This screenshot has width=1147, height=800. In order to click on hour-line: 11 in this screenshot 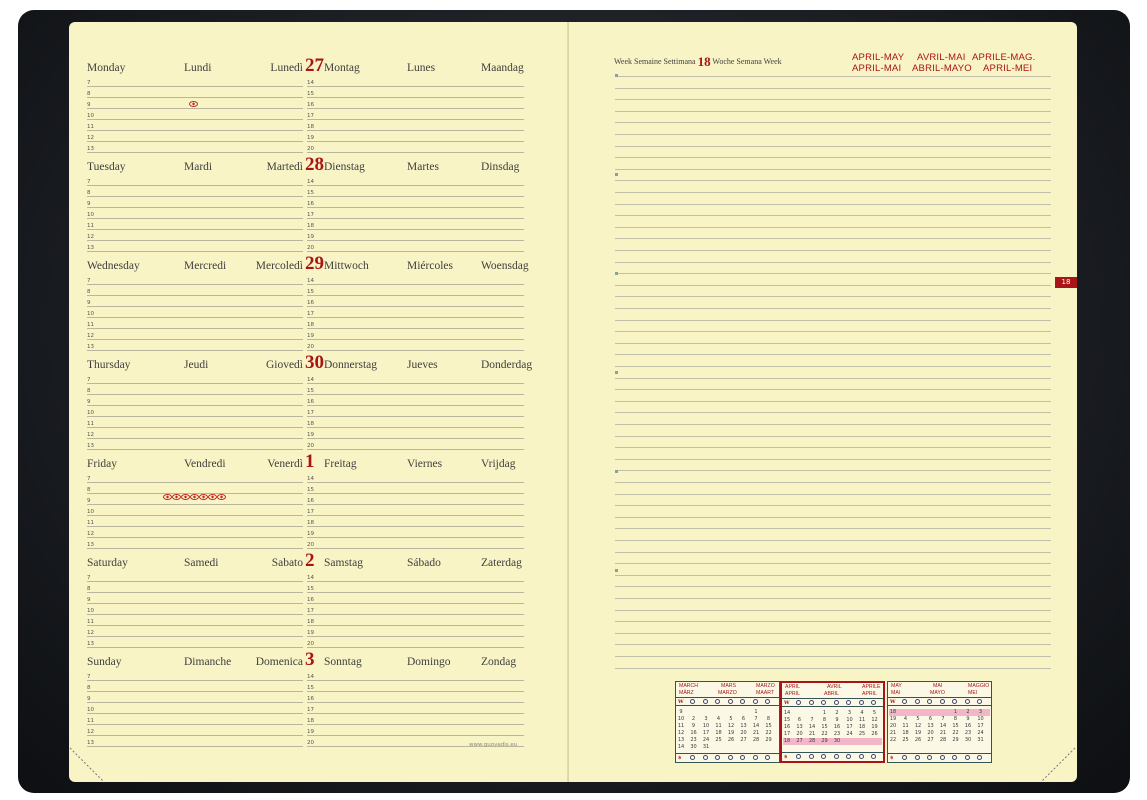, I will do `click(195, 125)`.